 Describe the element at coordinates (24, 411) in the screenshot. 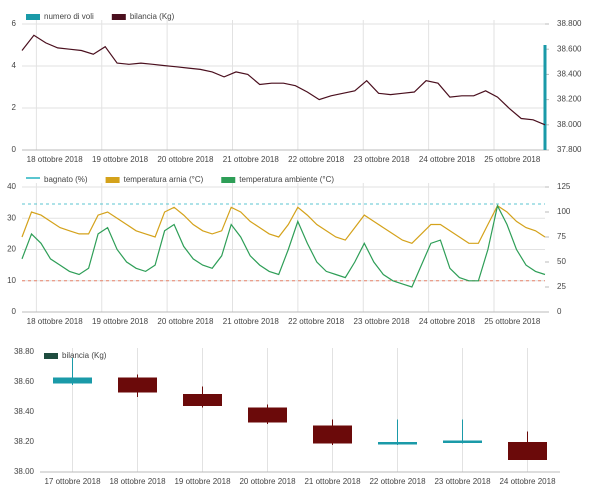

I see `y-tick-label: 38.40` at that location.